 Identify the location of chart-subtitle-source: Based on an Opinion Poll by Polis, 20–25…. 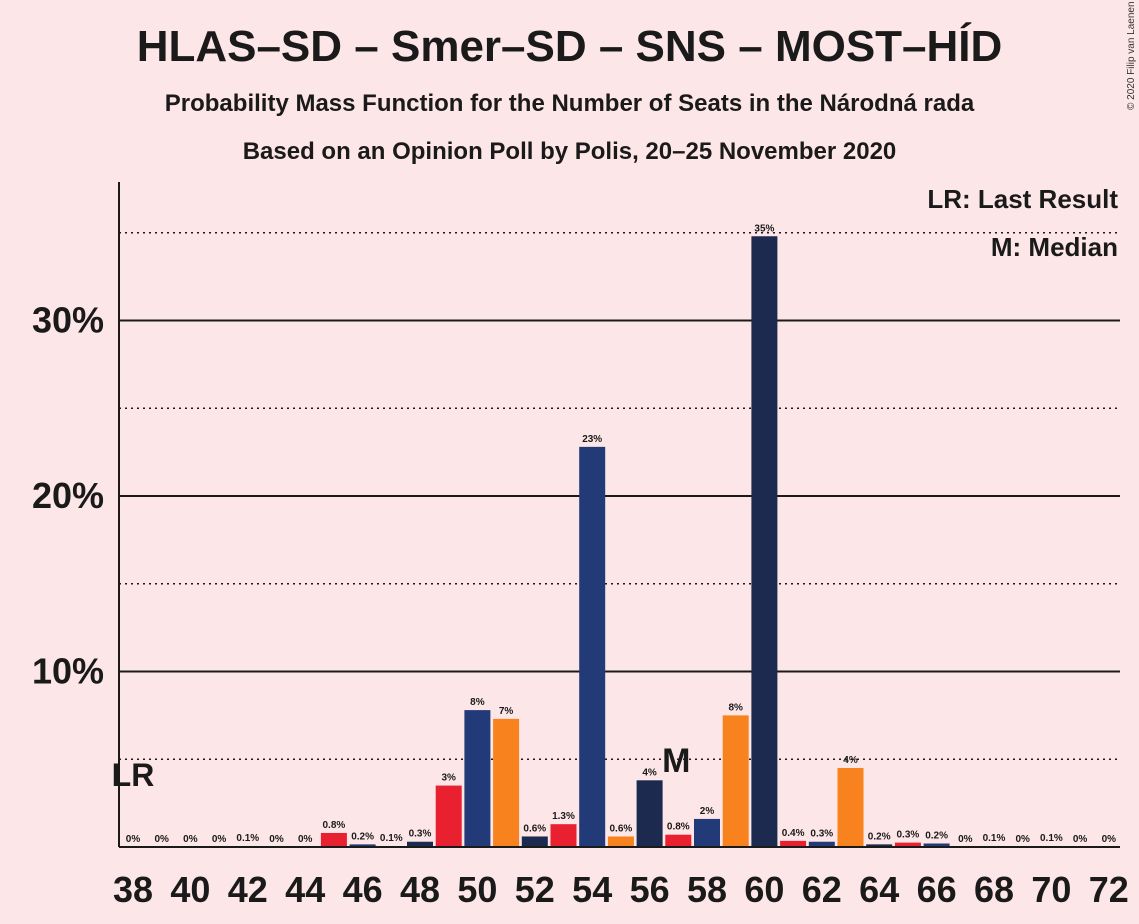
(569, 151).